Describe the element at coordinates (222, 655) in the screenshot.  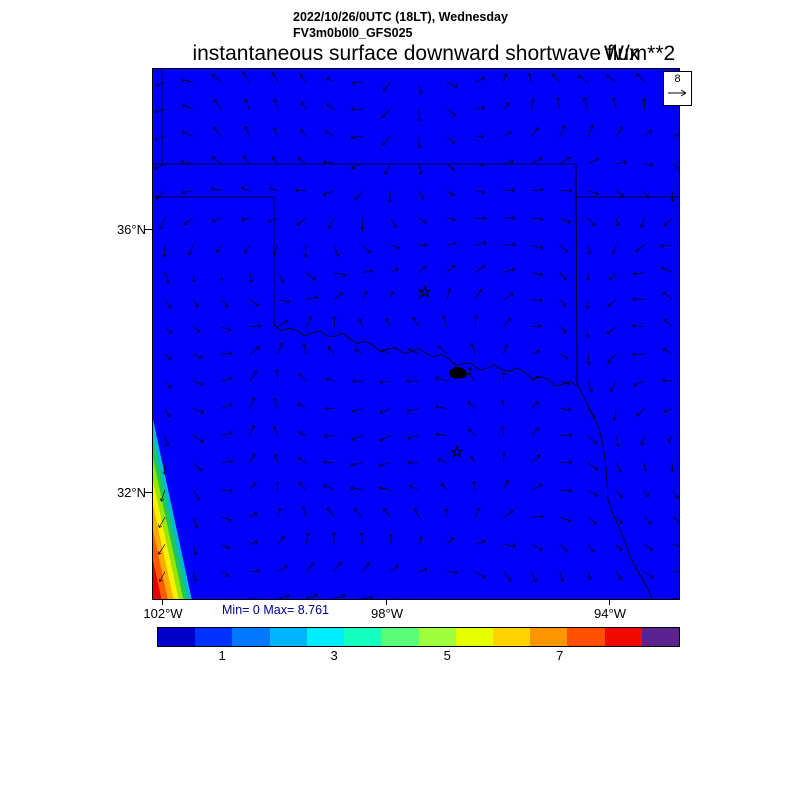
I see `colorbar-tick-label: 1` at that location.